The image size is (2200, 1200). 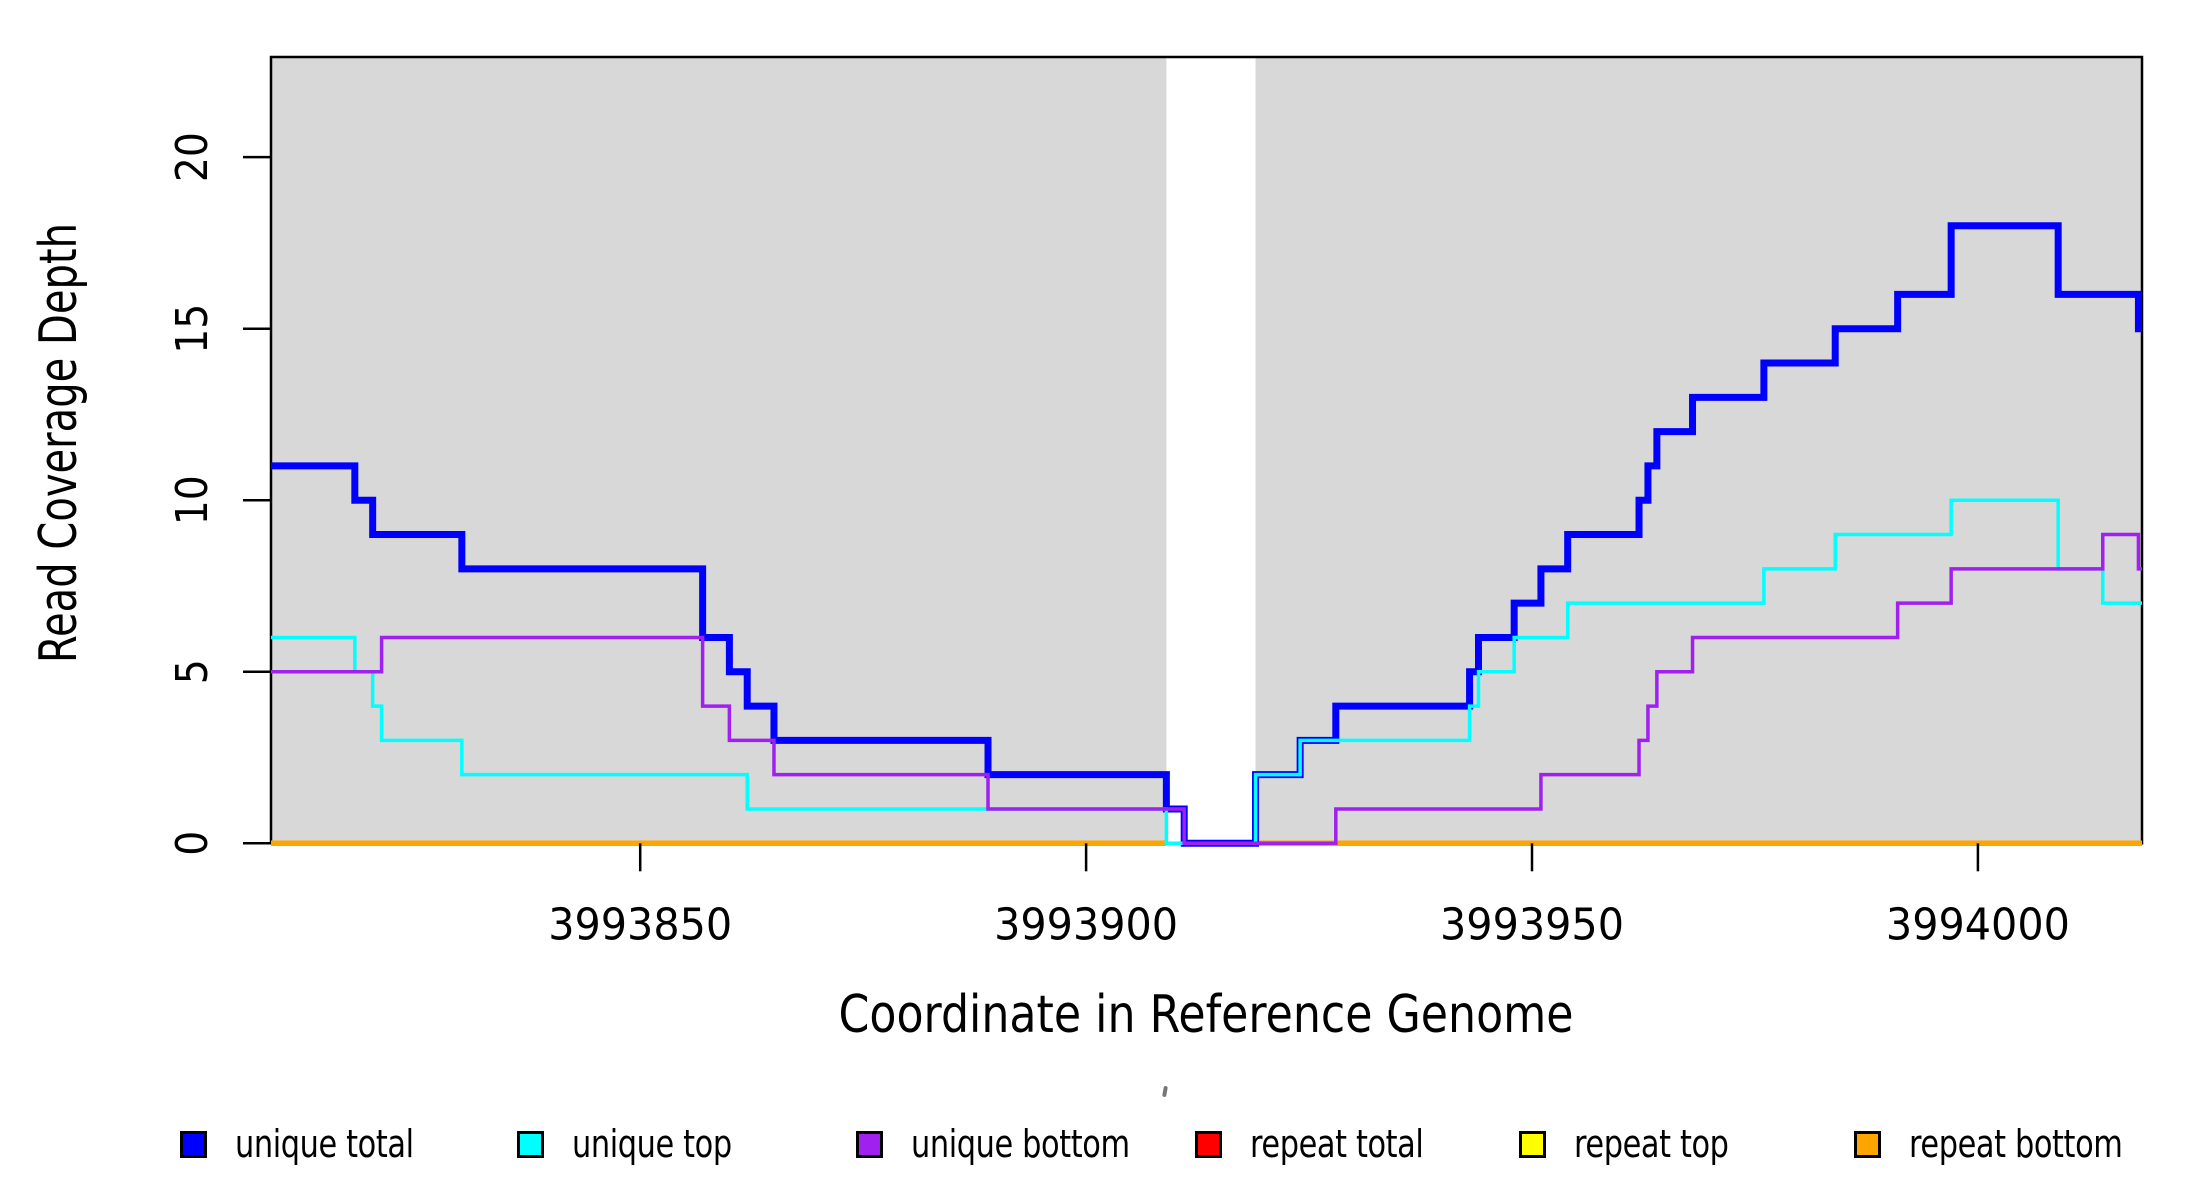 What do you see at coordinates (192, 329) in the screenshot?
I see `y-tick-label: 15` at bounding box center [192, 329].